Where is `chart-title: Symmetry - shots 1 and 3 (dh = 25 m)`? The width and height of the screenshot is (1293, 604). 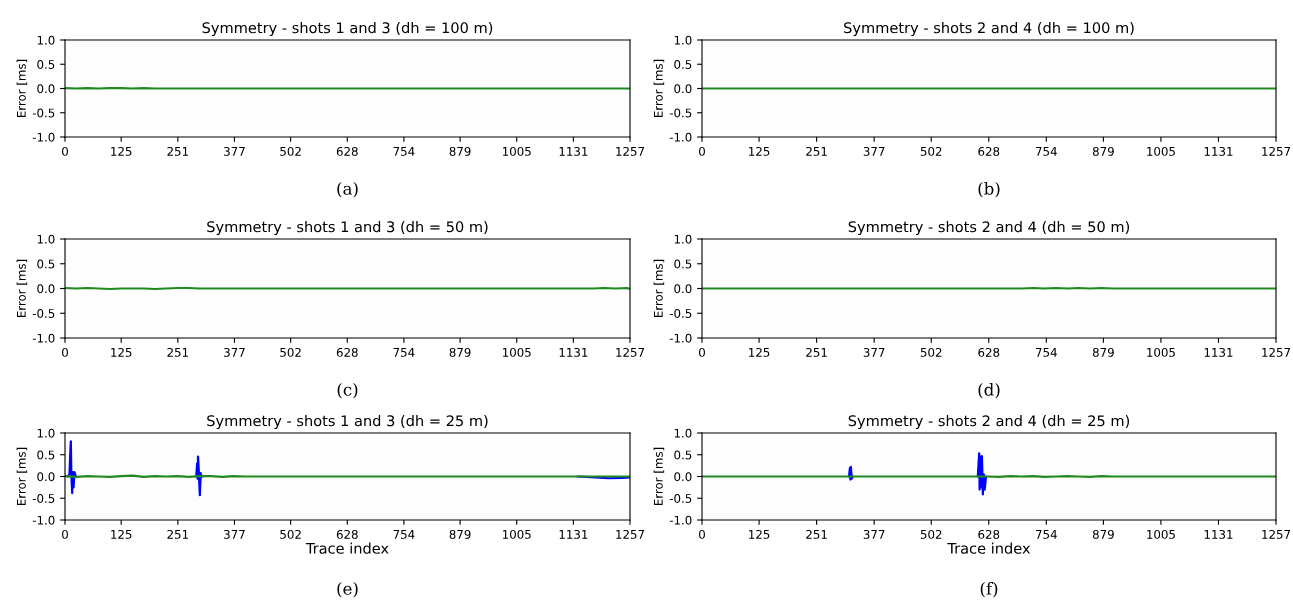 chart-title: Symmetry - shots 1 and 3 (dh = 25 m) is located at coordinates (347, 422).